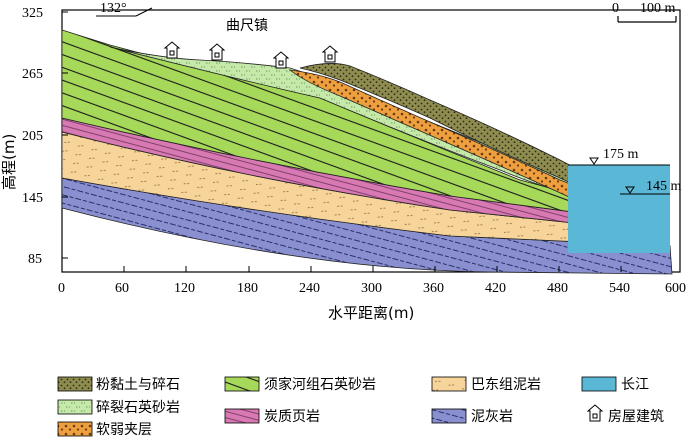  I want to click on y-axis: 325 265 205 145 85 高程(m), so click(34, 136).